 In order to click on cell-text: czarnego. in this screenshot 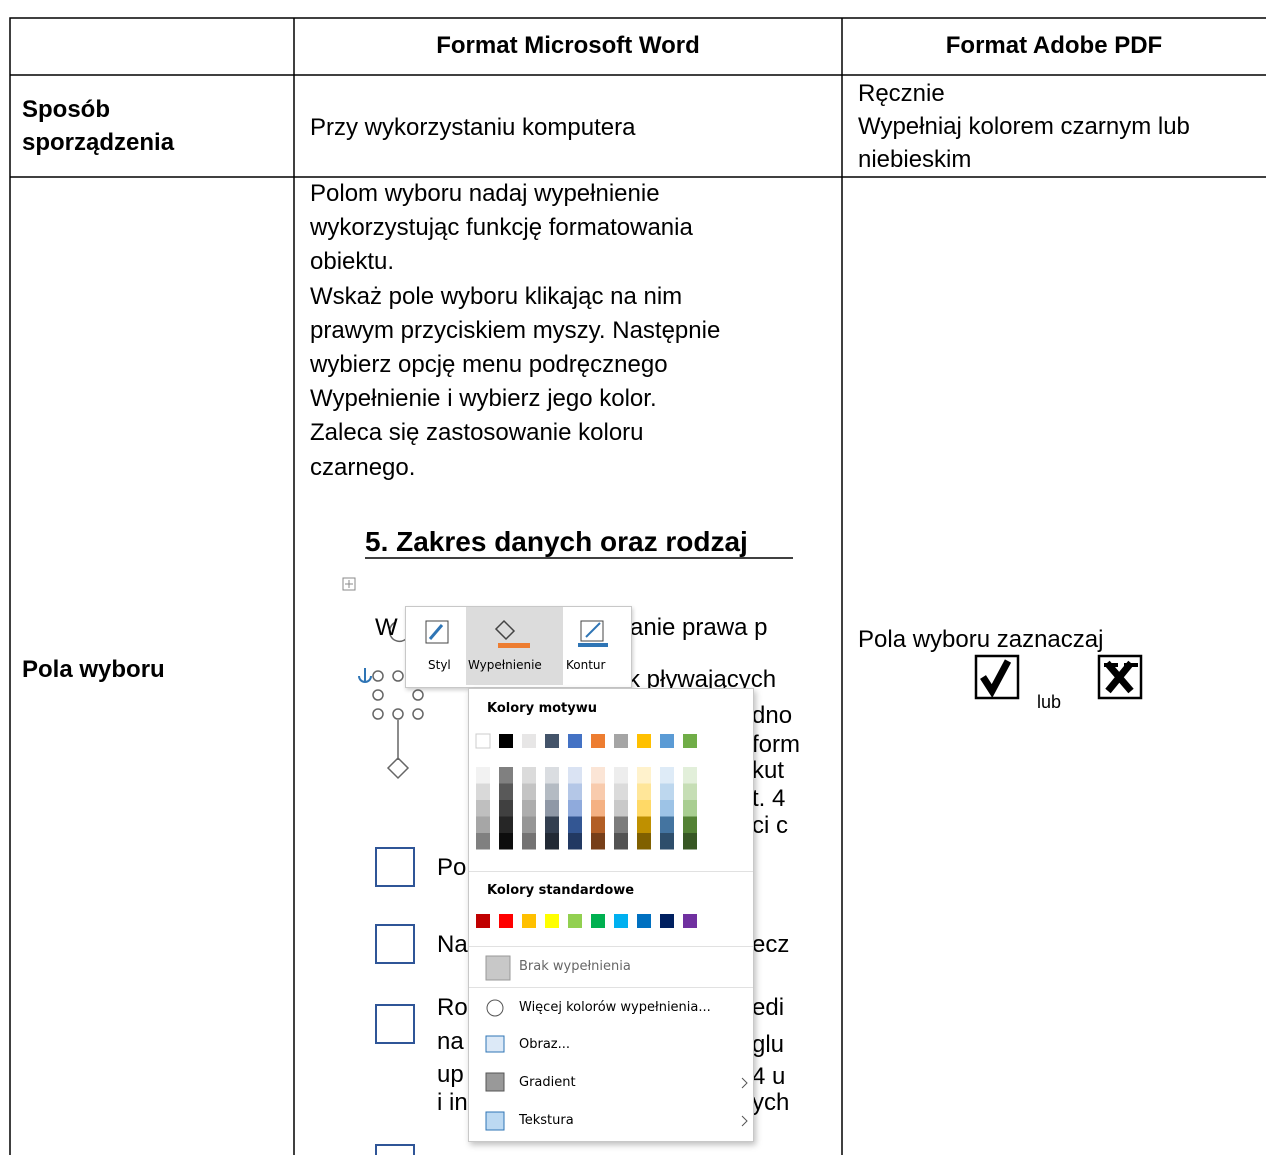, I will do `click(363, 467)`.